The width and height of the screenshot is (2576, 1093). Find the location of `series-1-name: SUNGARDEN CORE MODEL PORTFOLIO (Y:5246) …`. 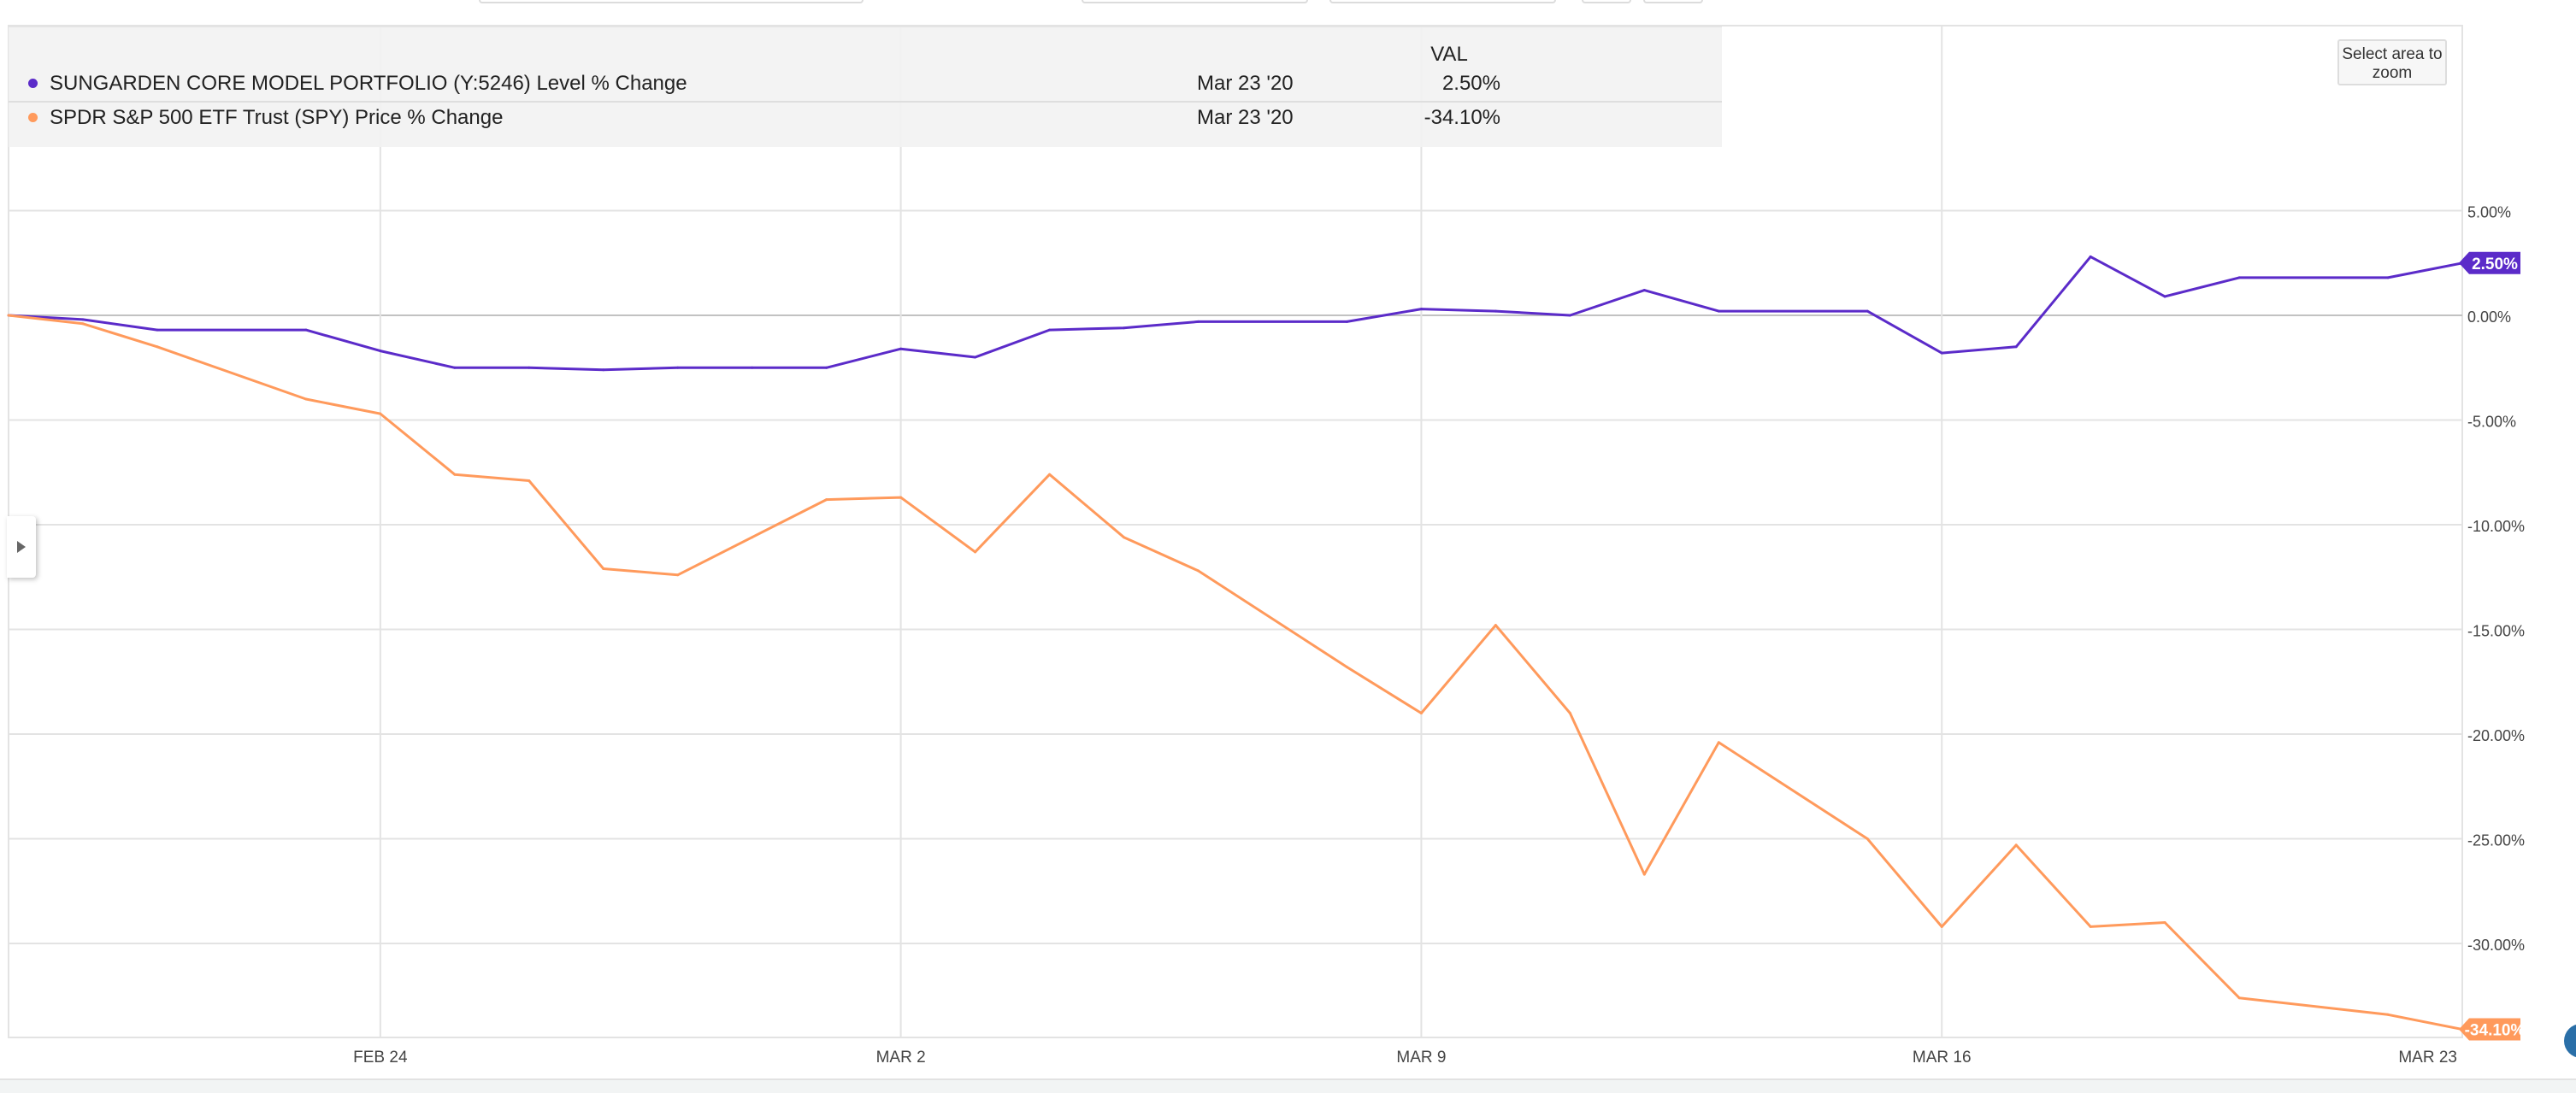

series-1-name: SUNGARDEN CORE MODEL PORTFOLIO (Y:5246) … is located at coordinates (368, 83).